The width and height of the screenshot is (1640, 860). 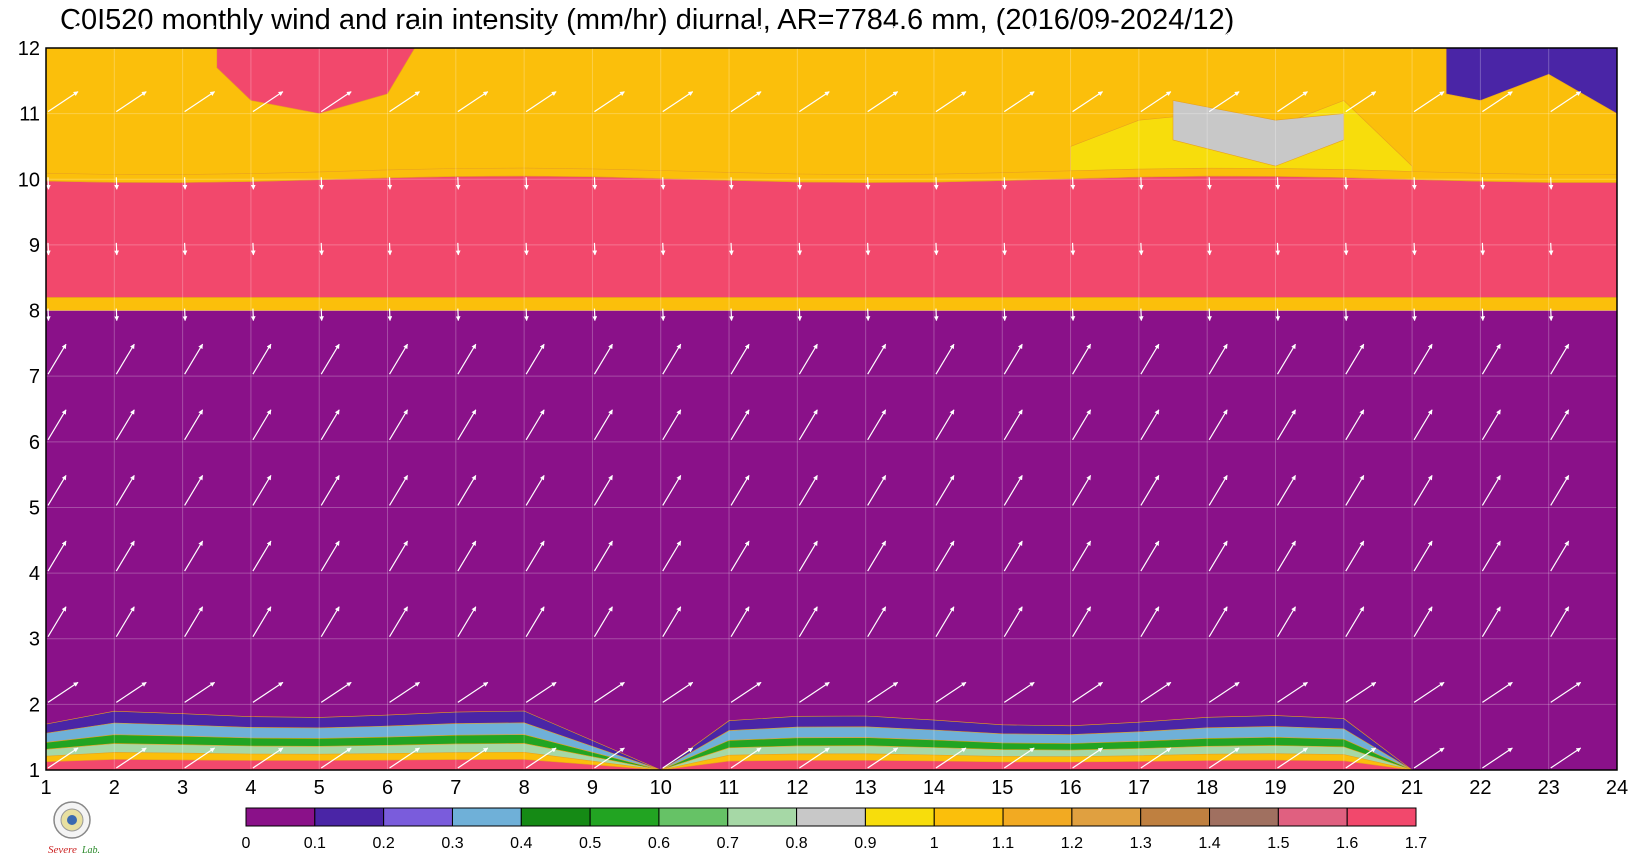 What do you see at coordinates (866, 788) in the screenshot?
I see `x-tick-label: 13` at bounding box center [866, 788].